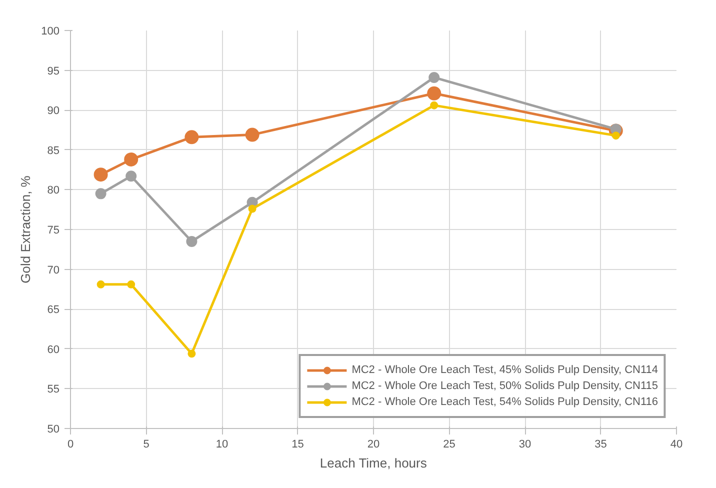 This screenshot has height=488, width=716. I want to click on y-tick-label: 55, so click(53, 390).